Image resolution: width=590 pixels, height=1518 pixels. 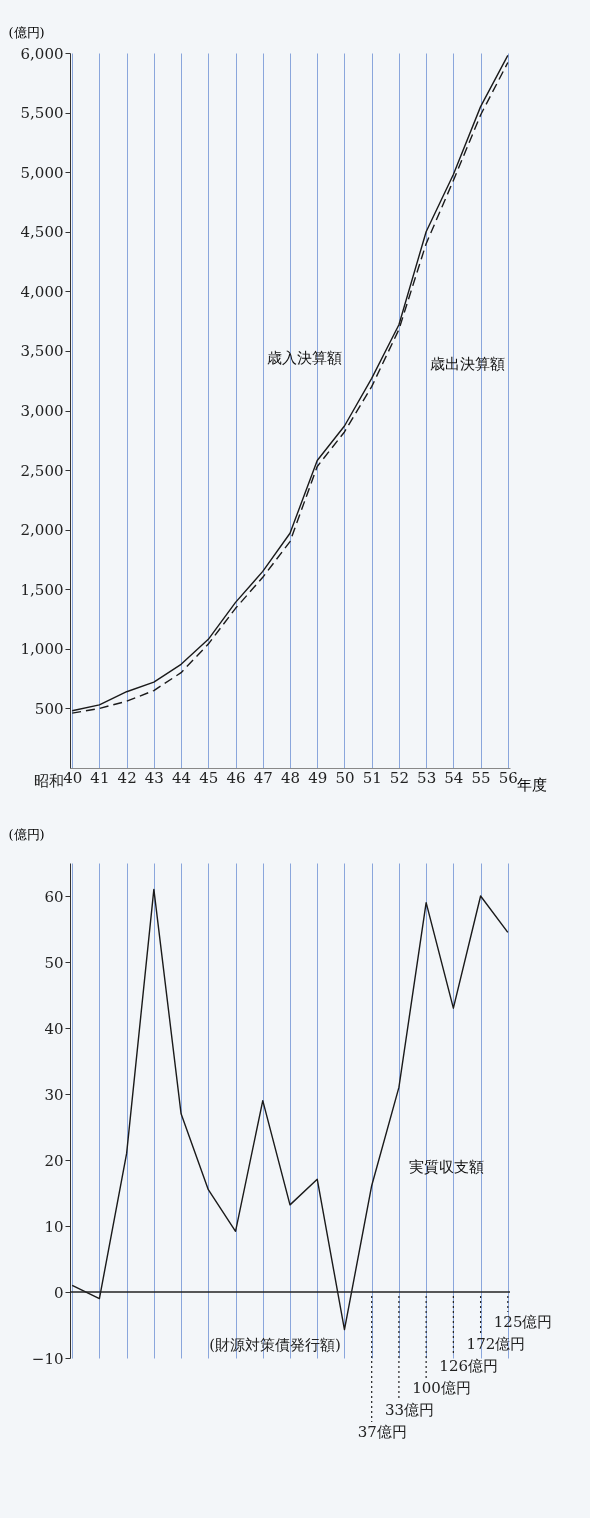 I want to click on x-tick-label: 43, so click(x=154, y=777).